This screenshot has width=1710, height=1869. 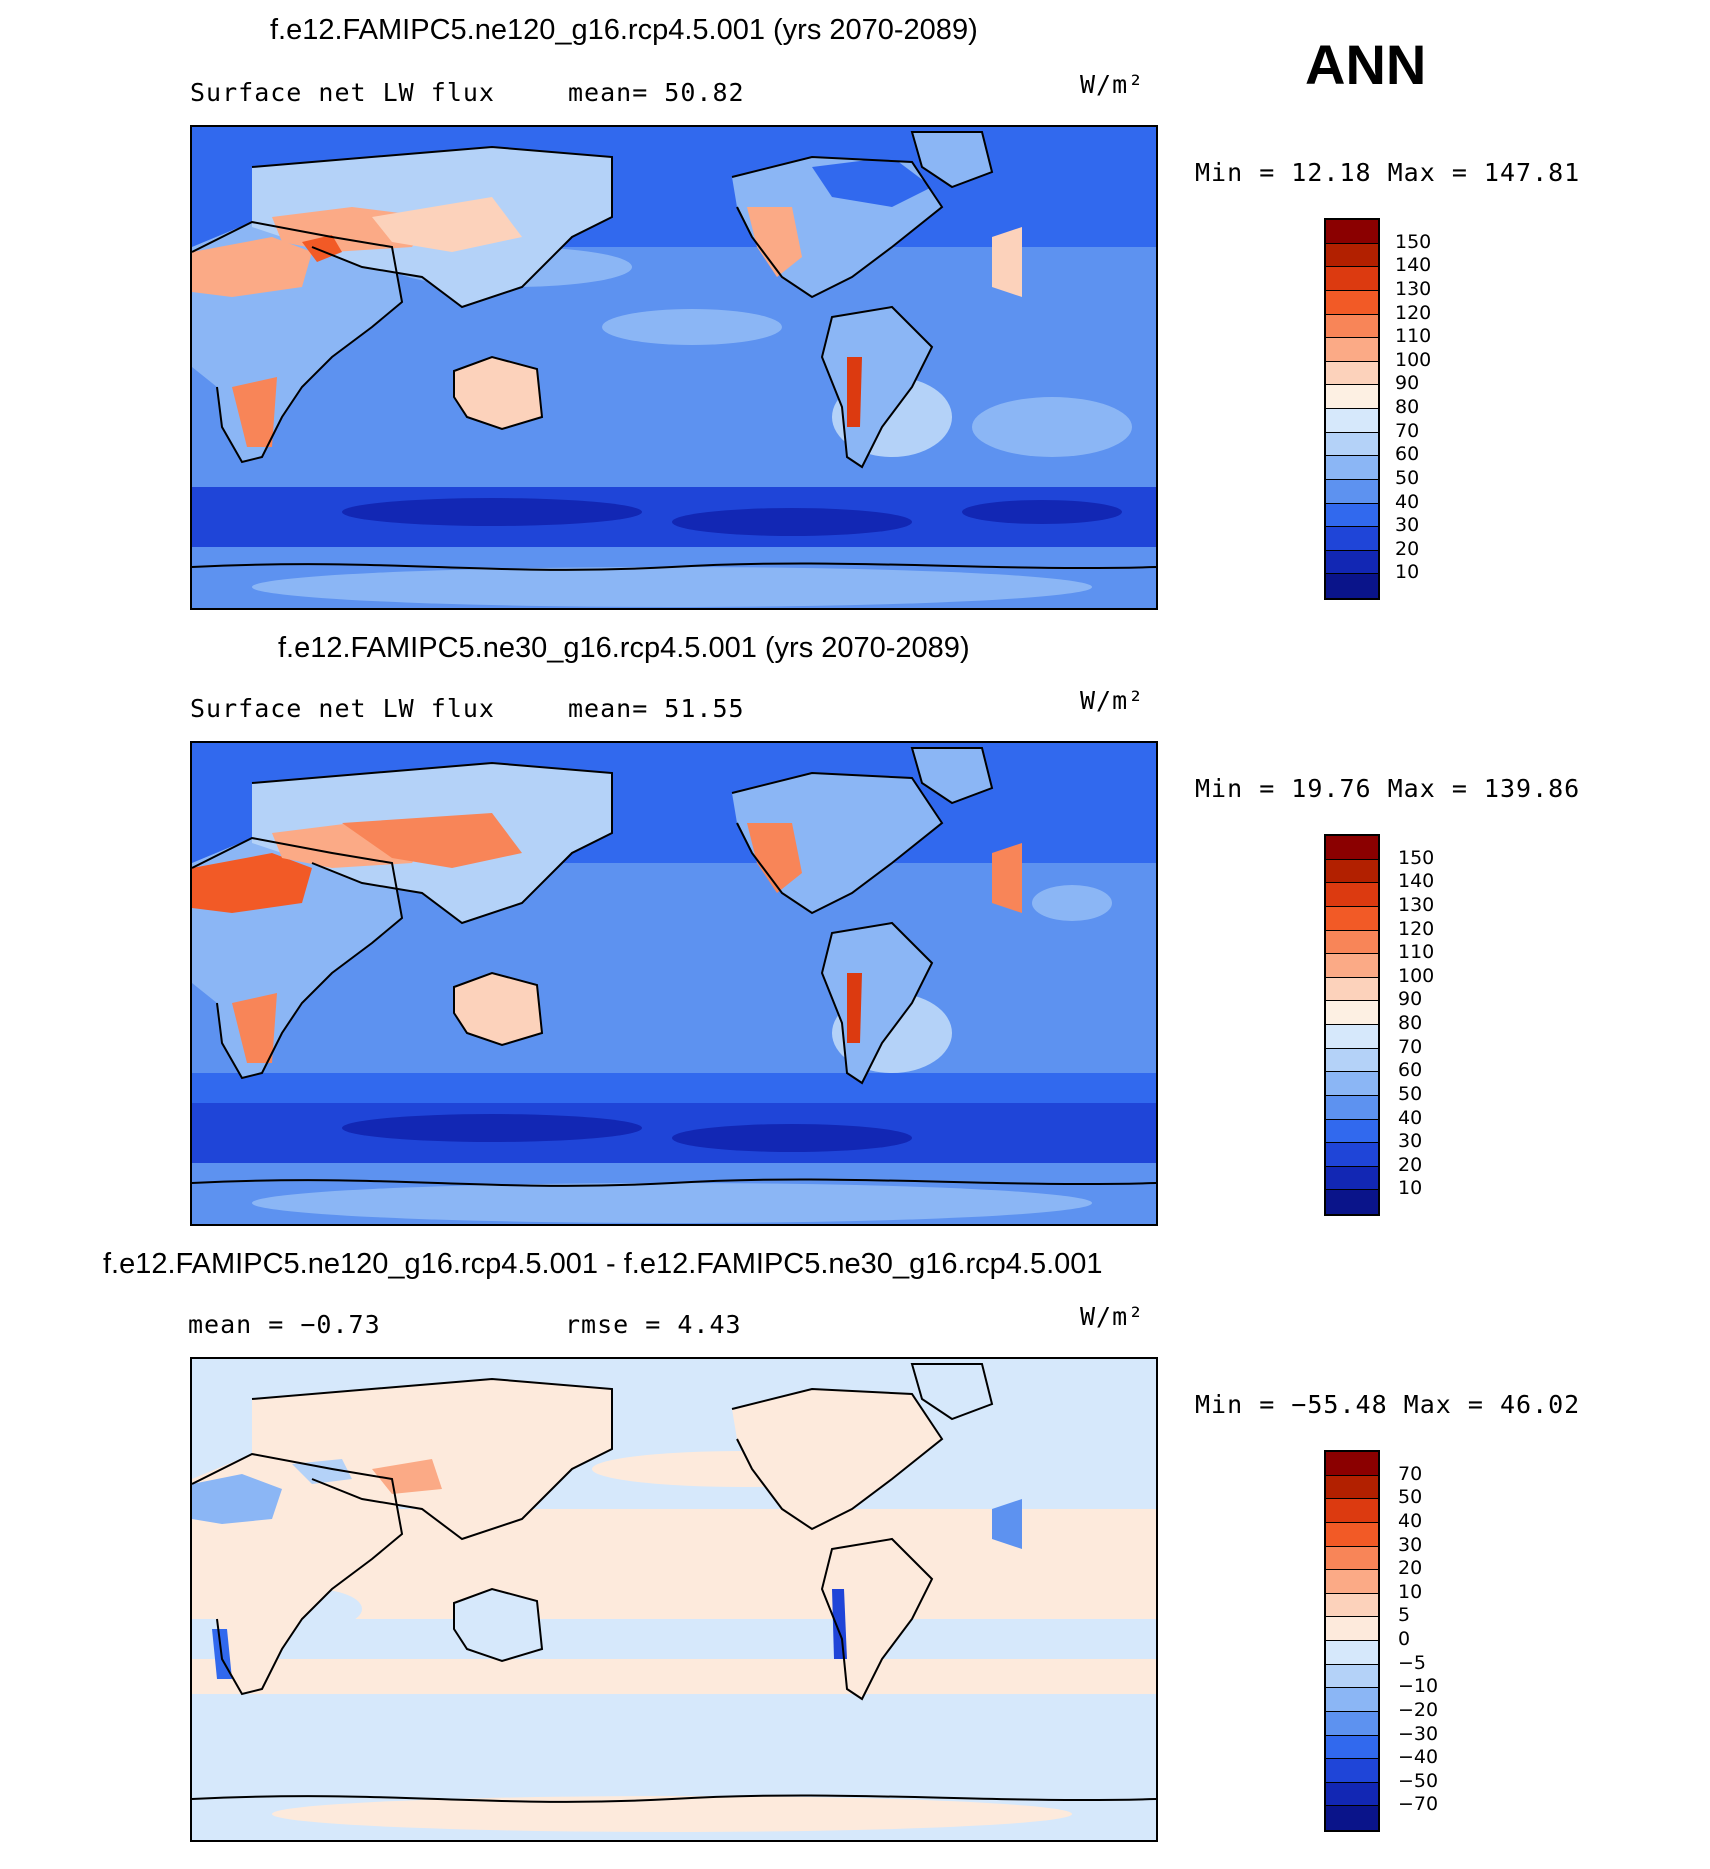 What do you see at coordinates (342, 708) in the screenshot?
I see `panel2-variable-label: Surface net LW flux` at bounding box center [342, 708].